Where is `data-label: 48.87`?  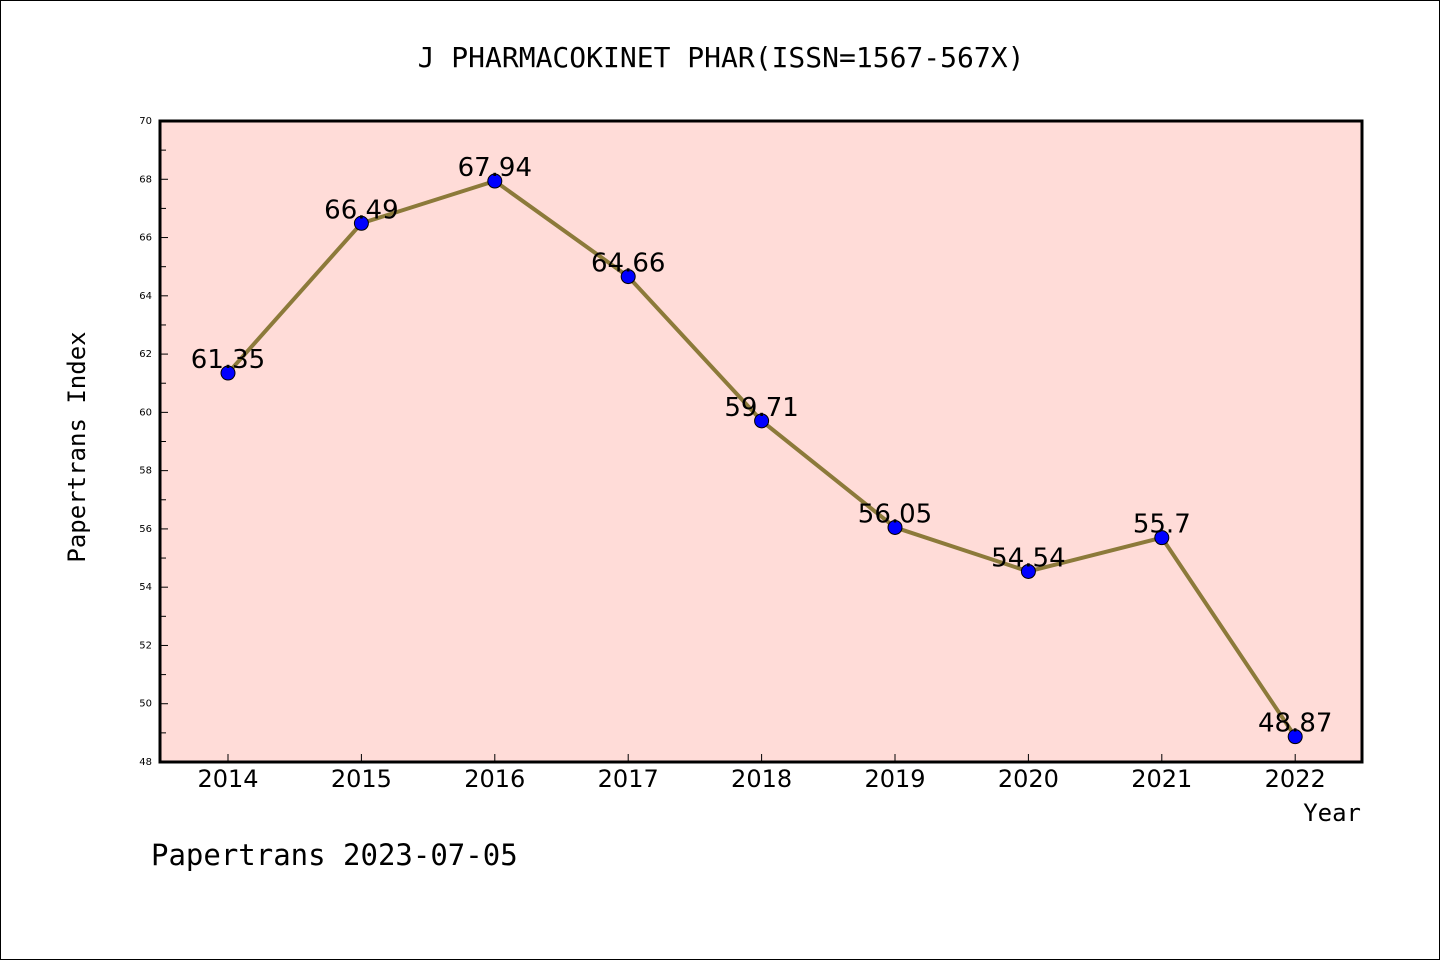
data-label: 48.87 is located at coordinates (1295, 724).